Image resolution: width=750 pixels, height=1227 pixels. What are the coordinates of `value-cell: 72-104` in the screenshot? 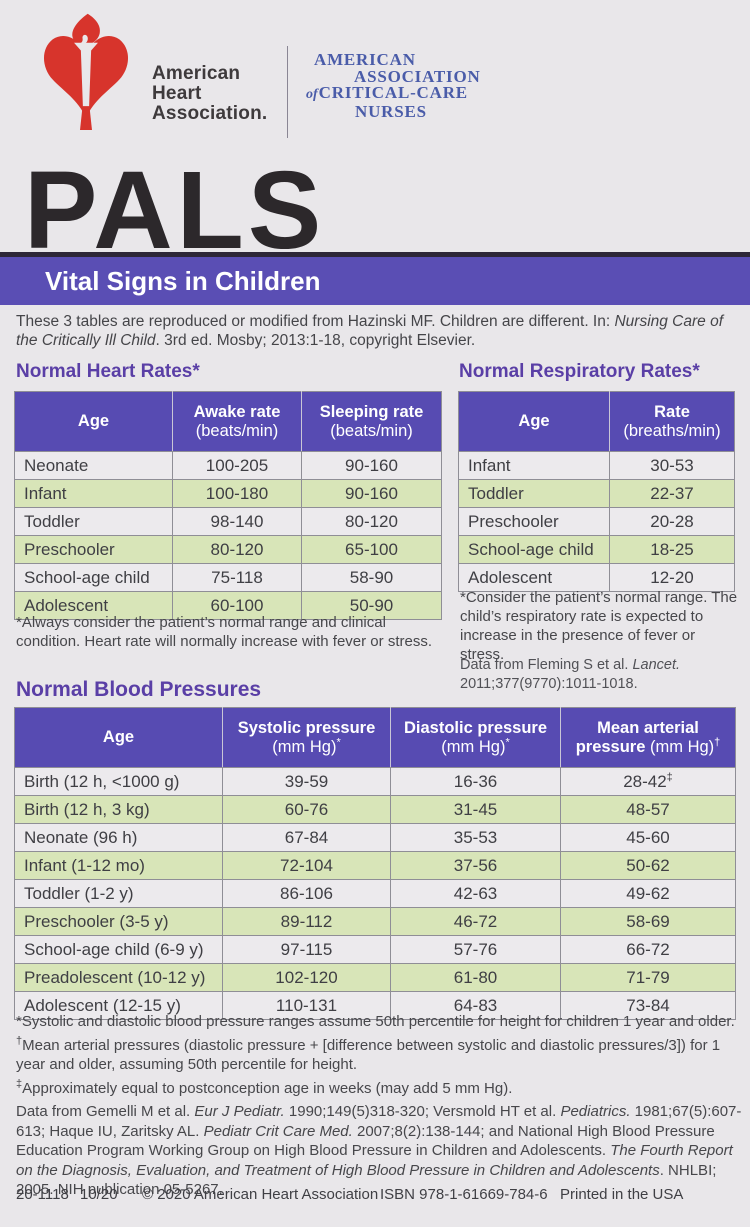 It's located at (306, 865).